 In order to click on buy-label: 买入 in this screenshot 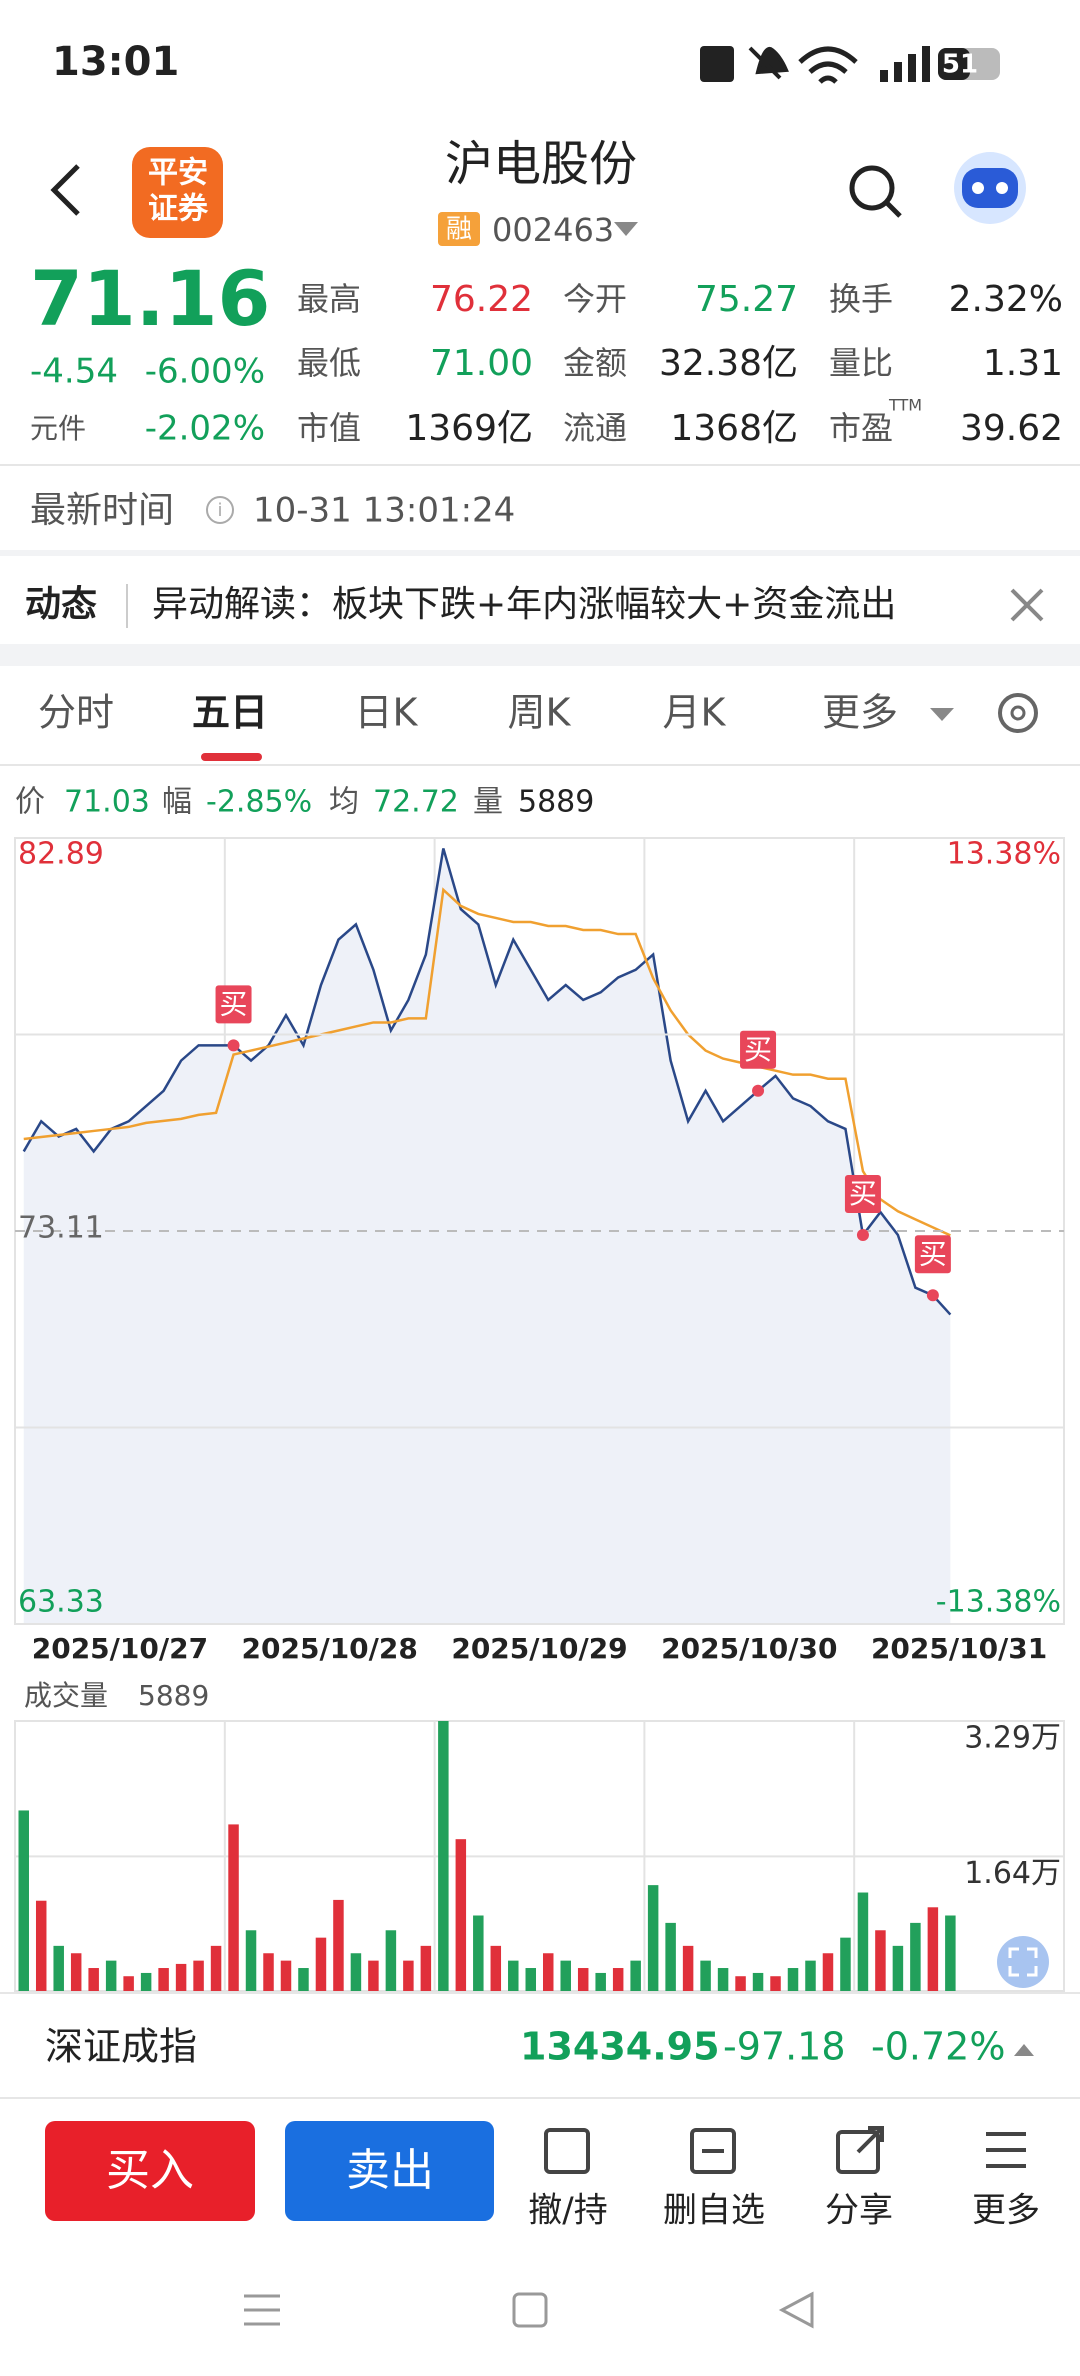, I will do `click(150, 2170)`.